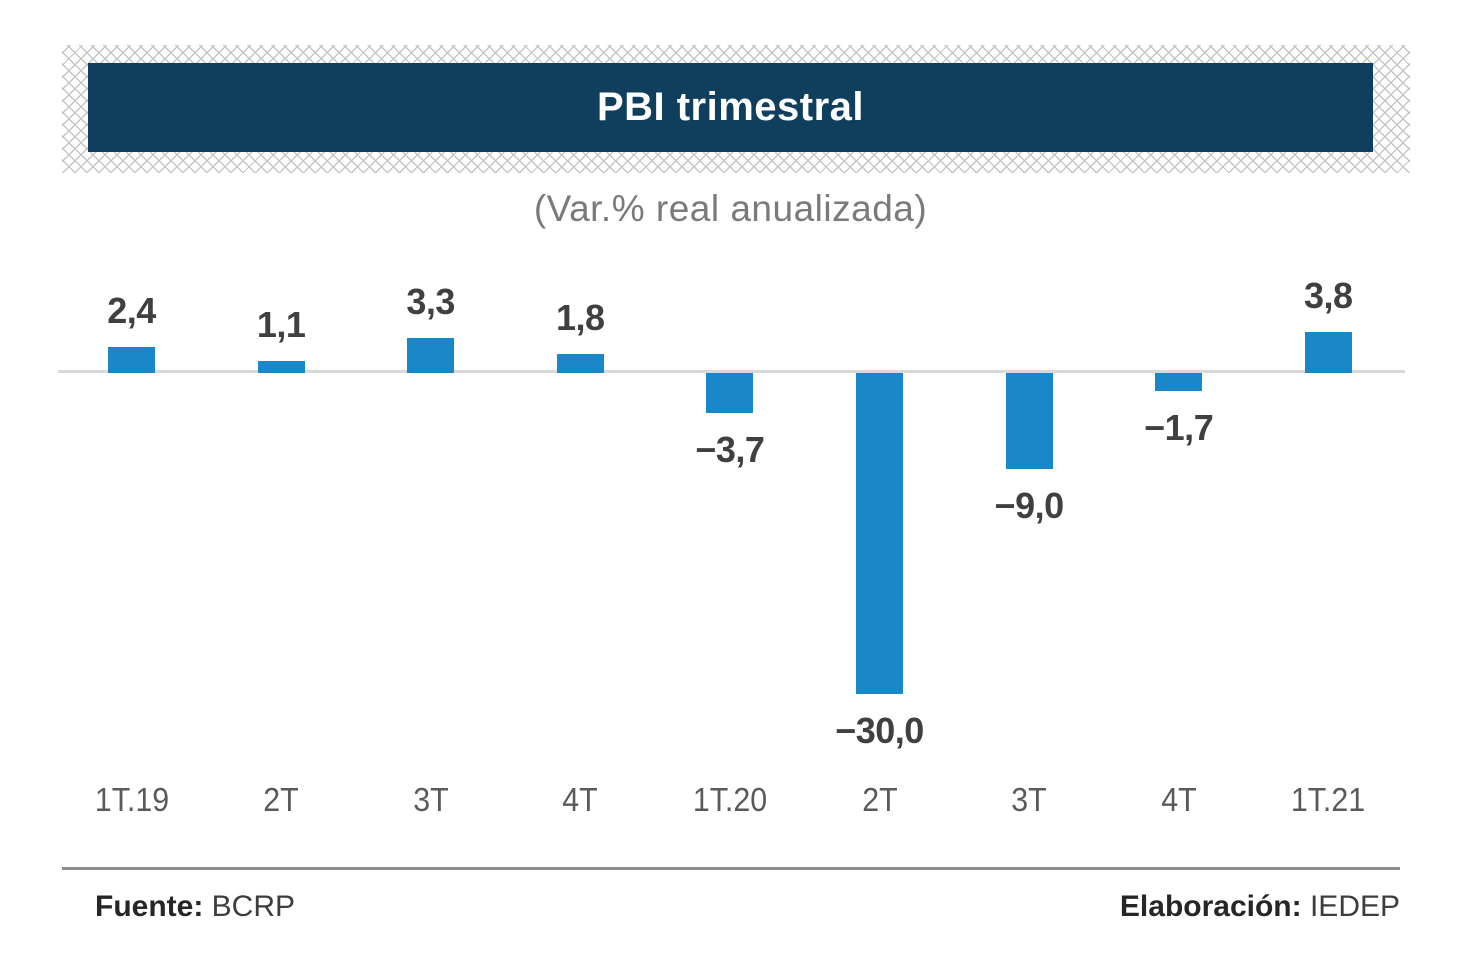 This screenshot has width=1461, height=977. I want to click on chart-subtitle: (Var.% real anualizada), so click(730, 208).